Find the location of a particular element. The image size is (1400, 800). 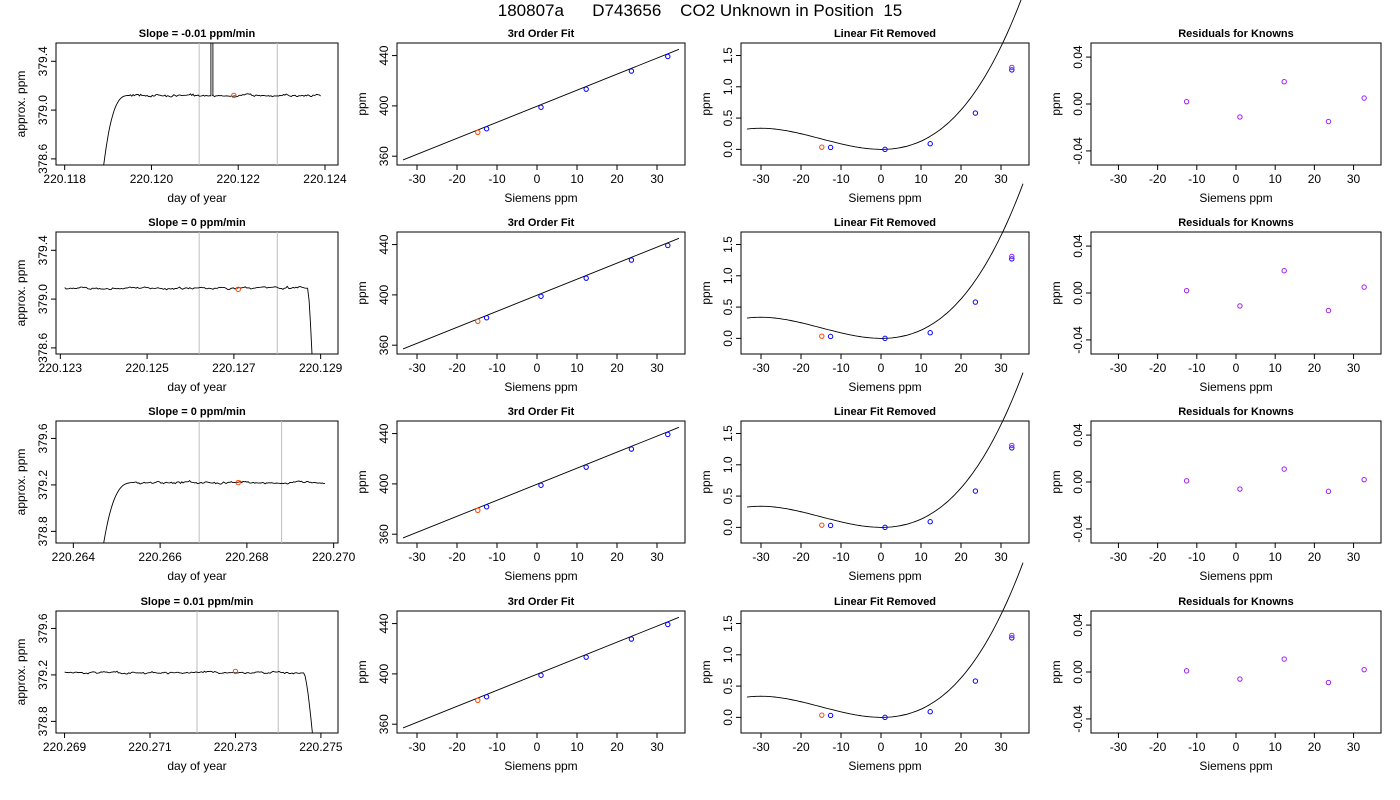

y-tick-label: 379.4 is located at coordinates (43, 61).